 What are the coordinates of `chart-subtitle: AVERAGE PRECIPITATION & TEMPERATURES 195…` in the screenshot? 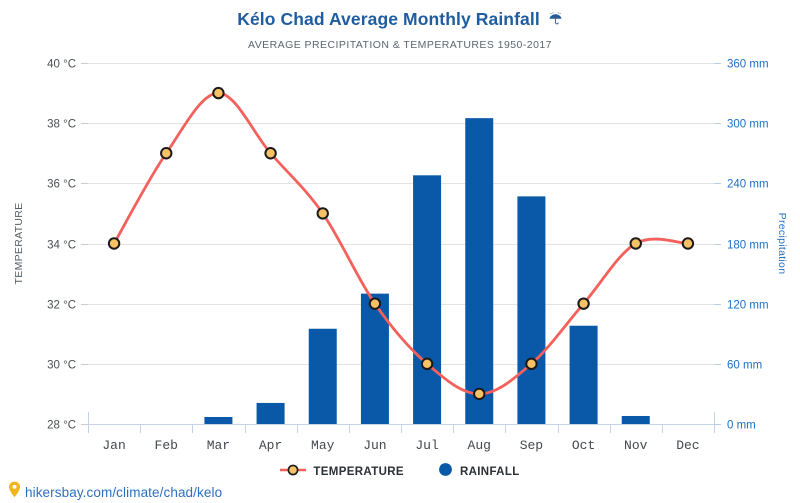 It's located at (400, 44).